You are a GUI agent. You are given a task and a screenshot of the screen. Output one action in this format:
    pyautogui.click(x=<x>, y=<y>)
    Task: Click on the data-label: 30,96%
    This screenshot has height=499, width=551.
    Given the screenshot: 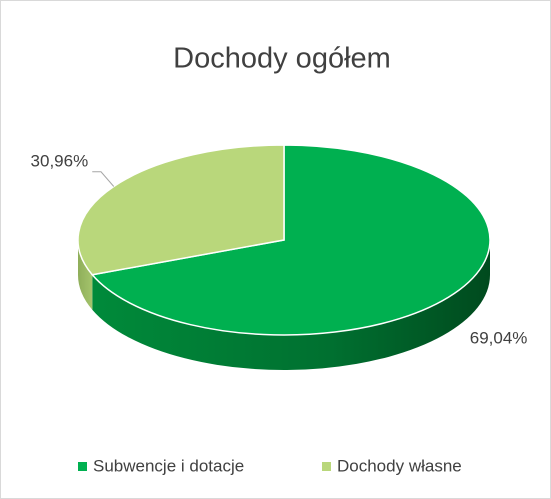 What is the action you would take?
    pyautogui.click(x=60, y=160)
    